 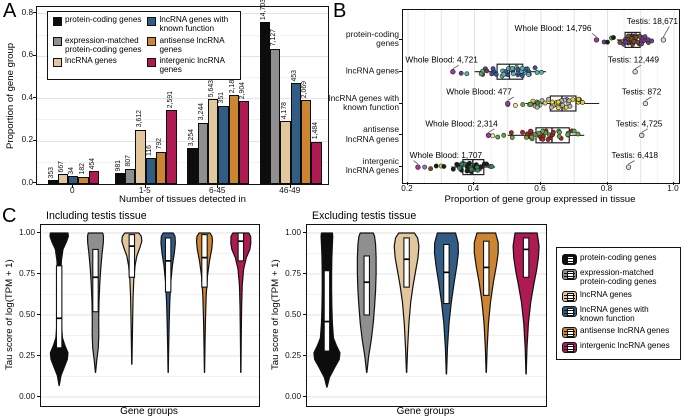 I want to click on legend-entry: protein-coding genes, so click(x=97, y=24).